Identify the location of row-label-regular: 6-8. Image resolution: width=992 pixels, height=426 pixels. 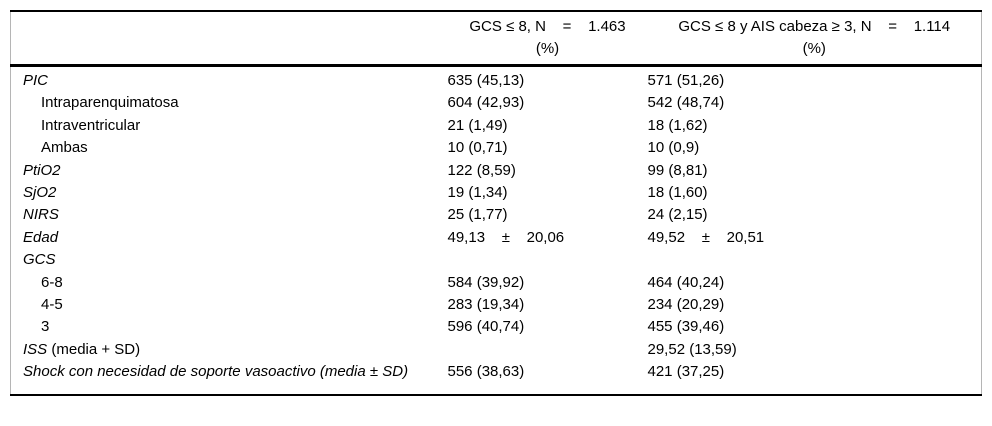
(52, 282).